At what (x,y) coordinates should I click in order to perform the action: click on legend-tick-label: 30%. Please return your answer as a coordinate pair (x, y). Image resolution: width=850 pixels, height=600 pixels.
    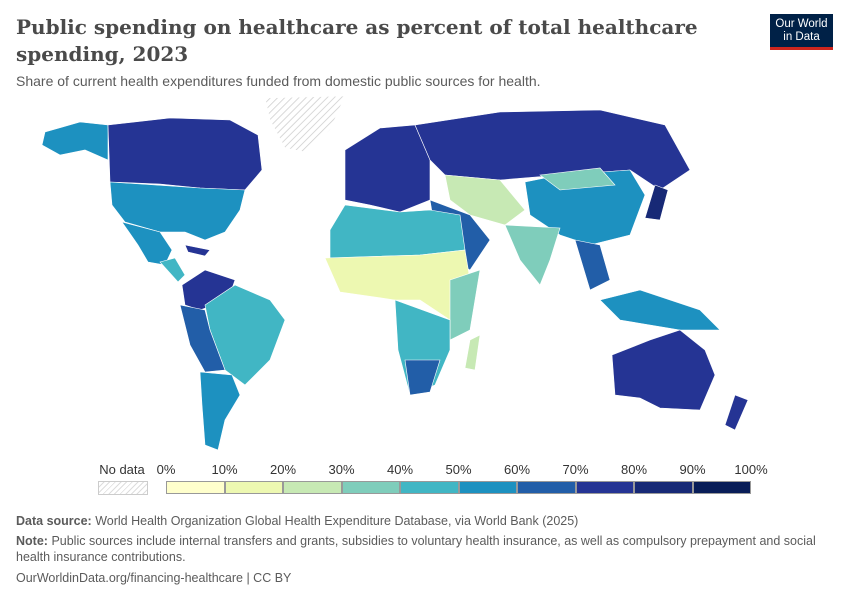
    Looking at the image, I should click on (341, 469).